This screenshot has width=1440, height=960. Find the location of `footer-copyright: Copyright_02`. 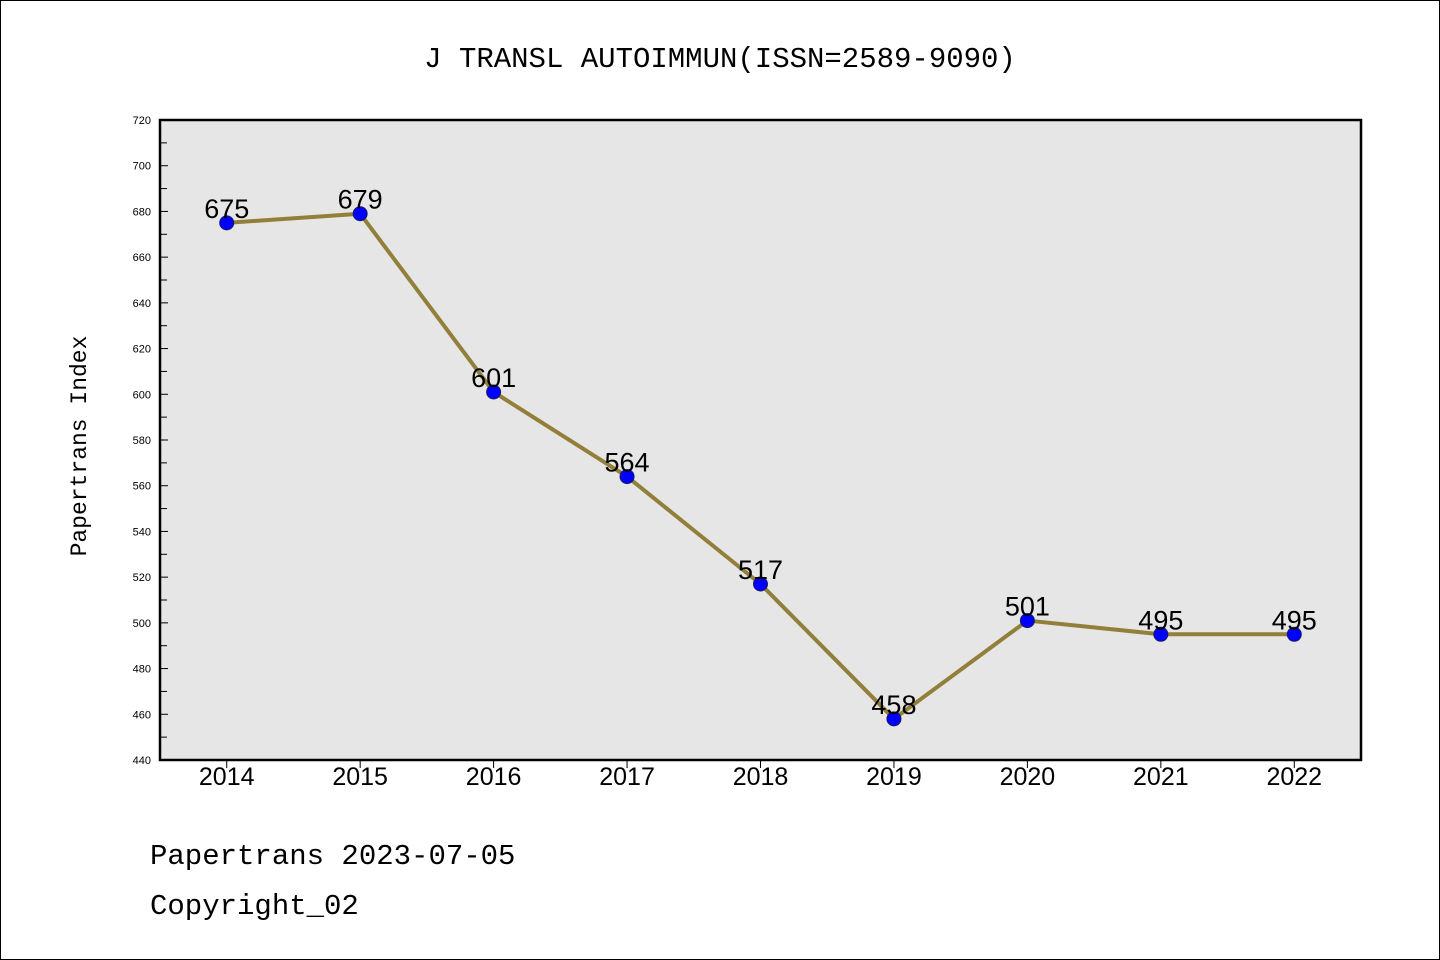

footer-copyright: Copyright_02 is located at coordinates (254, 906).